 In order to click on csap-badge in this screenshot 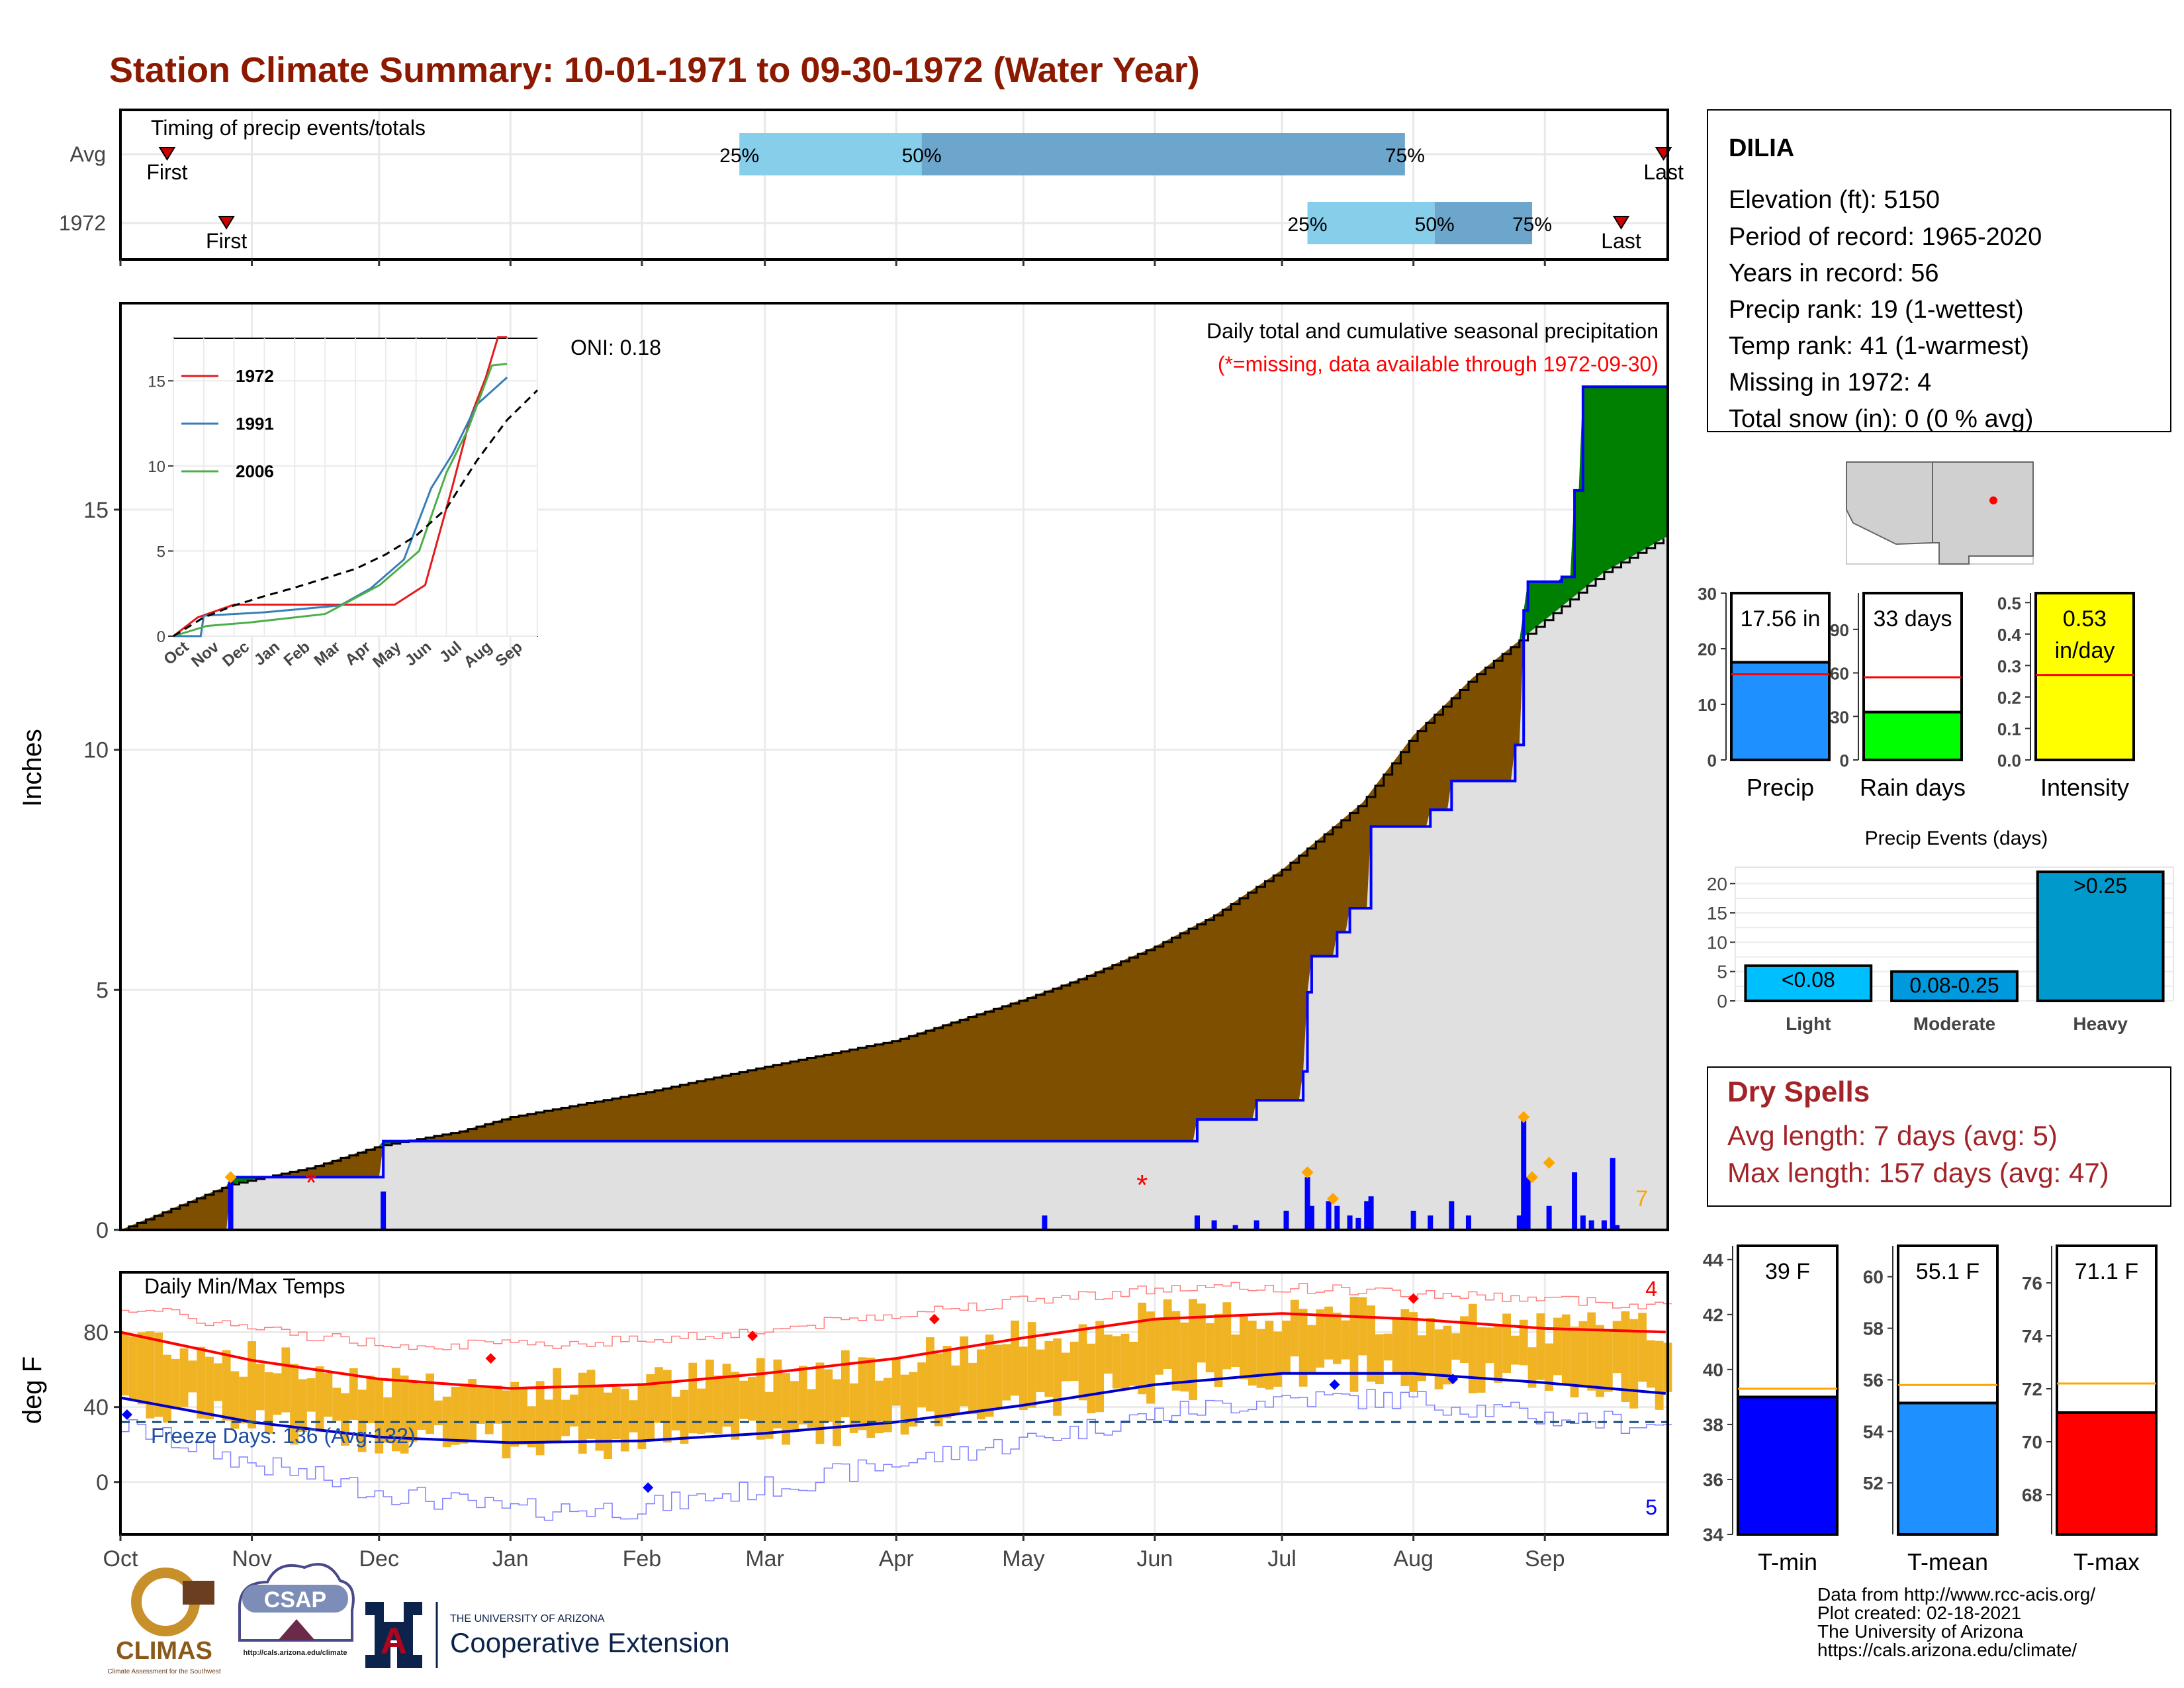, I will do `click(295, 1599)`.